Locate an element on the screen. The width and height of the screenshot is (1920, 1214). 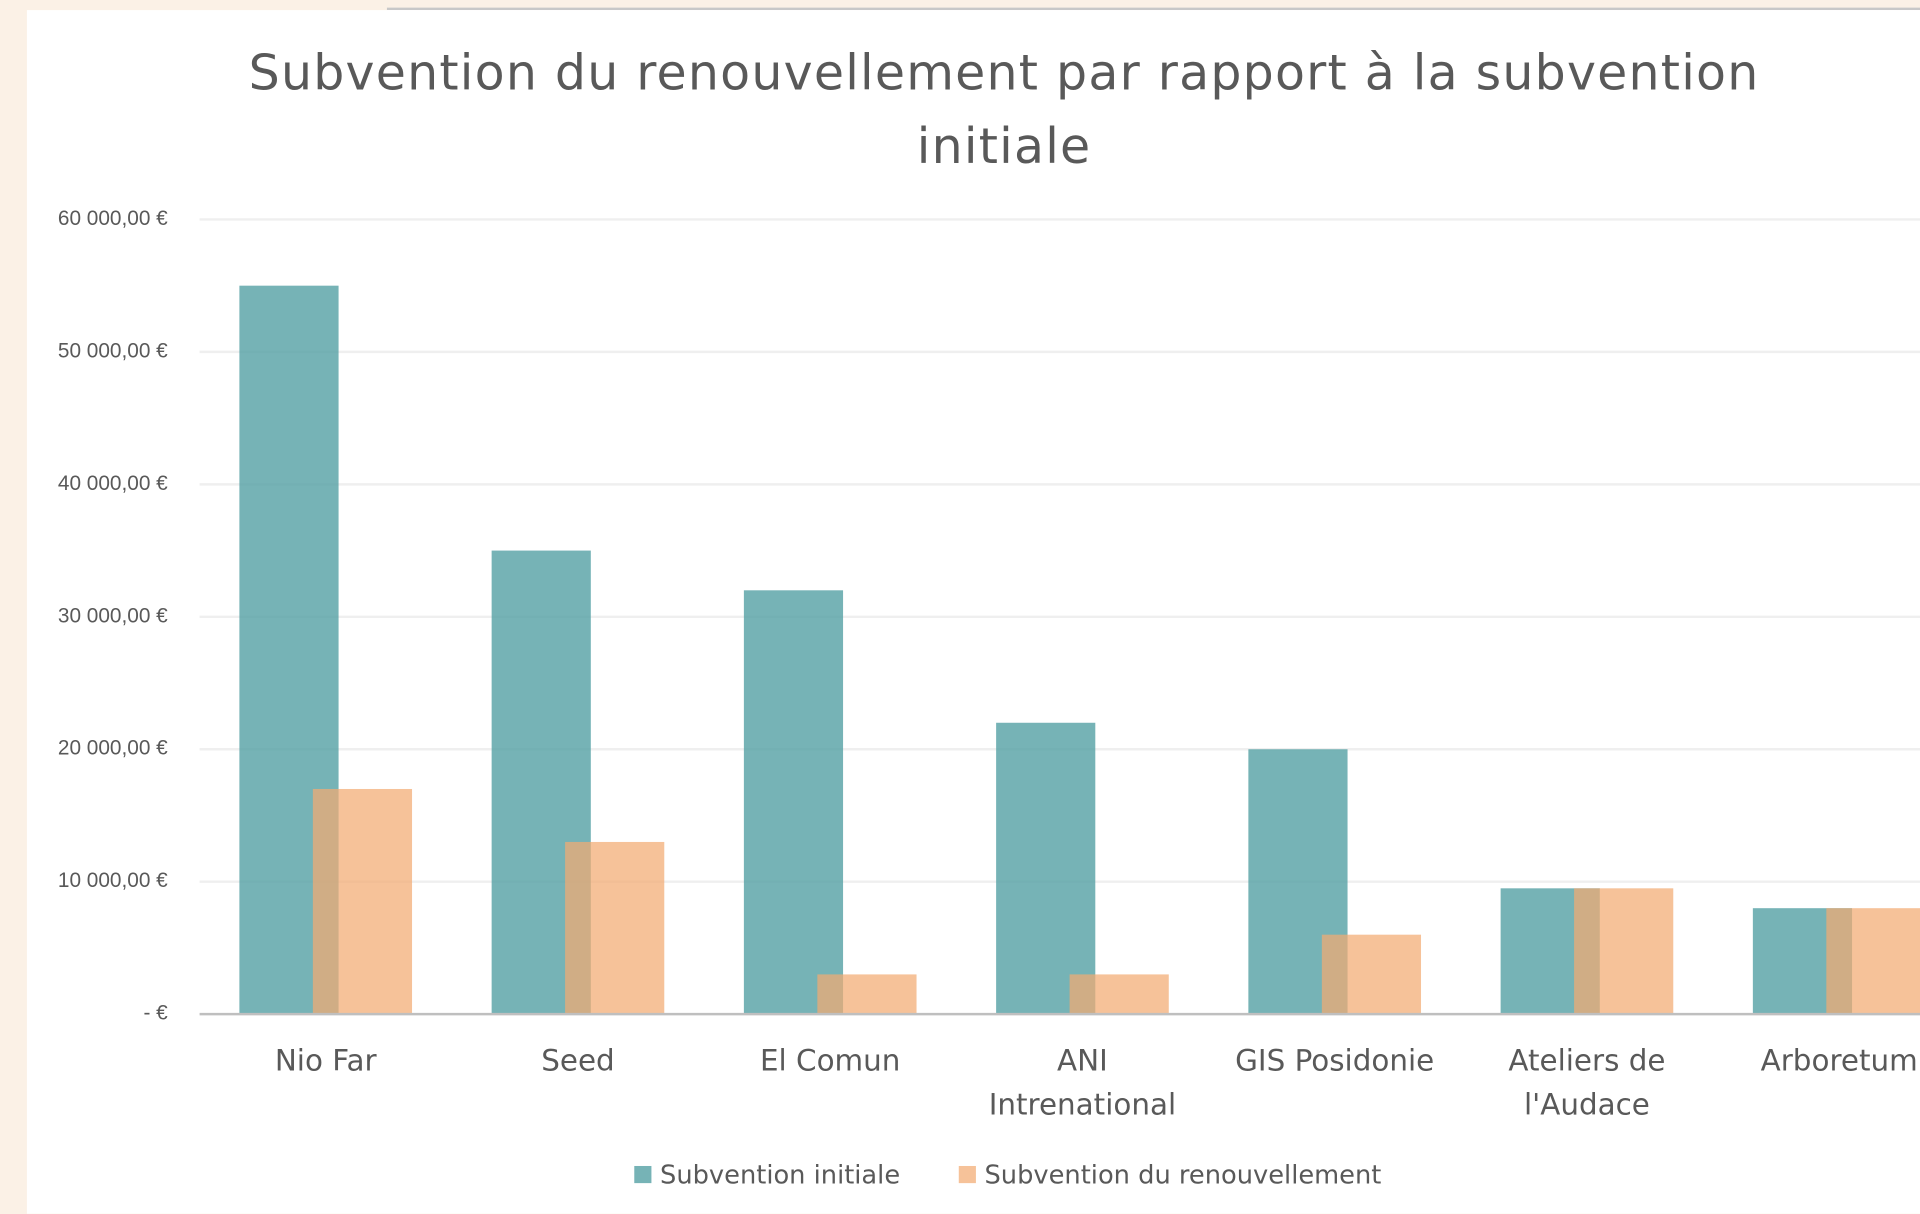
x-tick-label: Arboretum is located at coordinates (1839, 1060).